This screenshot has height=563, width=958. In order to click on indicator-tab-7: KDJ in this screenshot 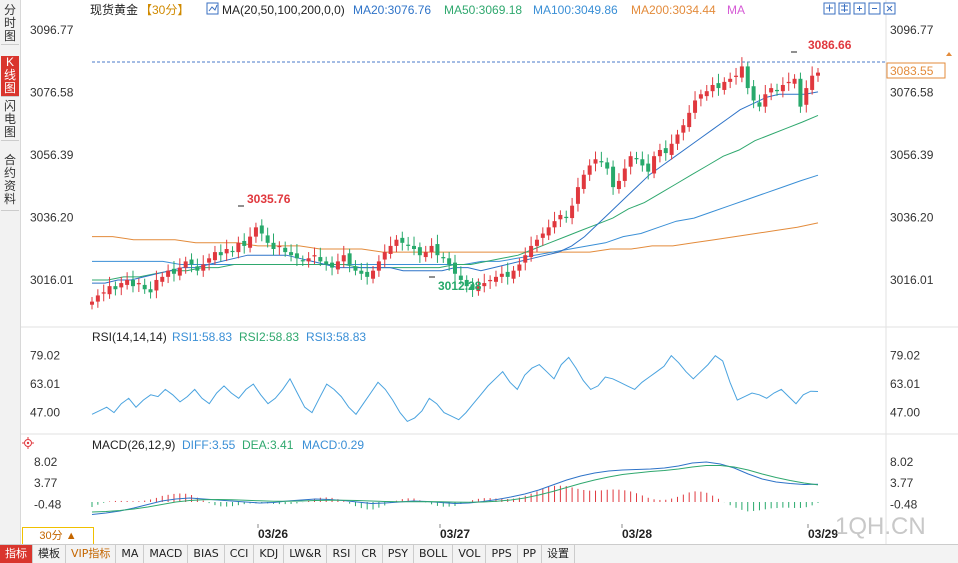, I will do `click(269, 554)`.